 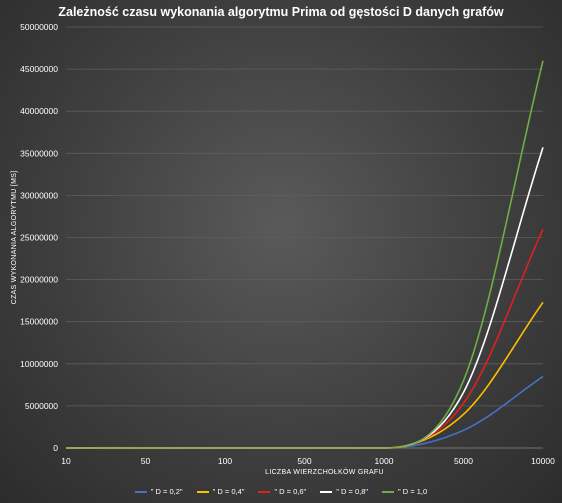 I want to click on x-tick-label: 100, so click(x=225, y=461).